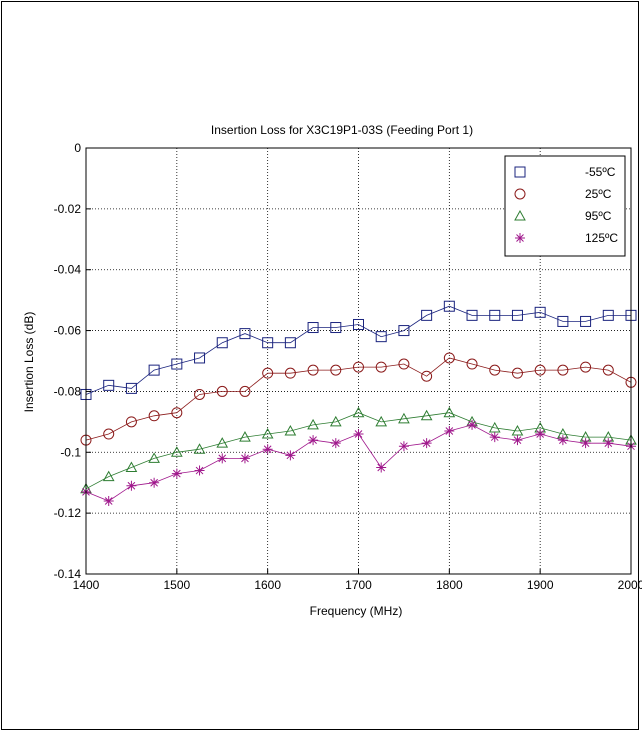 The image size is (642, 733). I want to click on legend-label: 25ºC, so click(598, 194).